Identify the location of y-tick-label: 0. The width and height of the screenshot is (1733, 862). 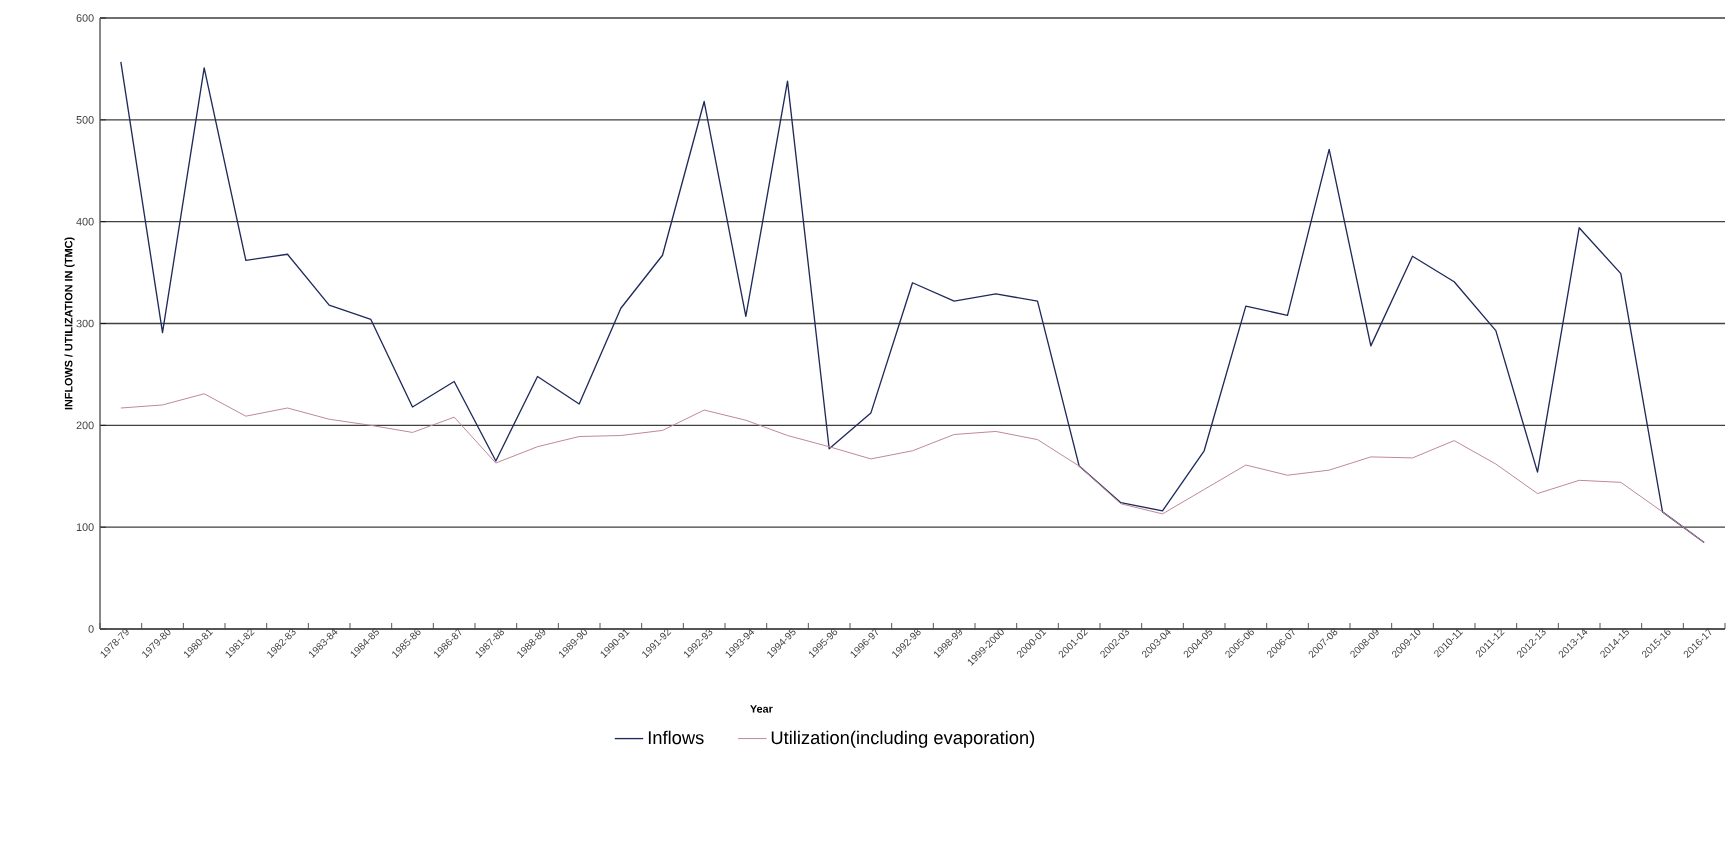
(91, 629).